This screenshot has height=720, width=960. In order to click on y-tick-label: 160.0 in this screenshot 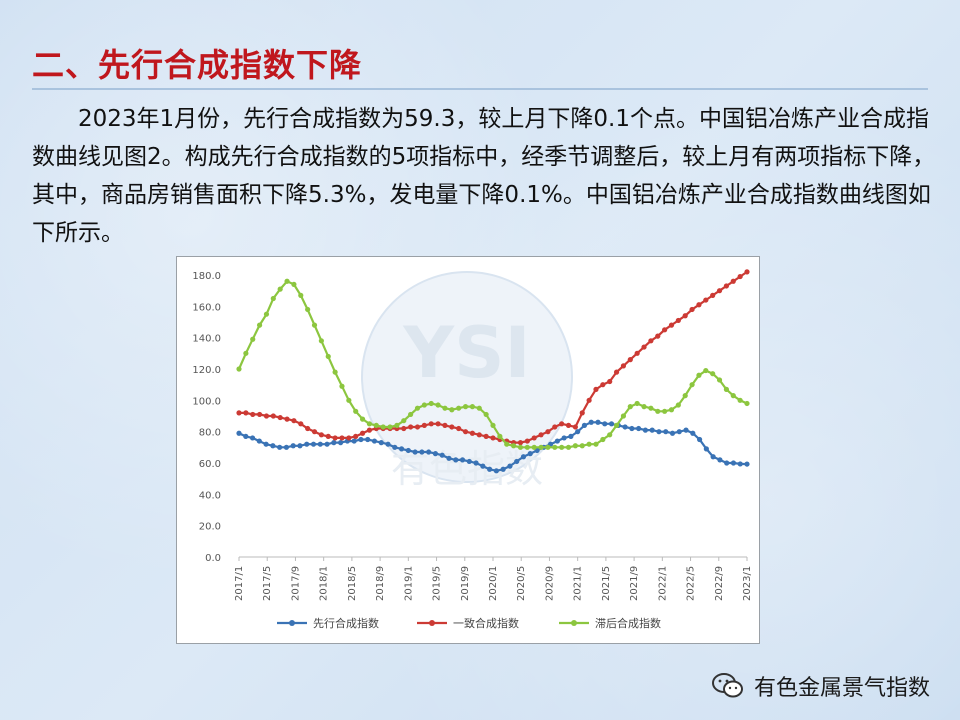, I will do `click(206, 307)`.